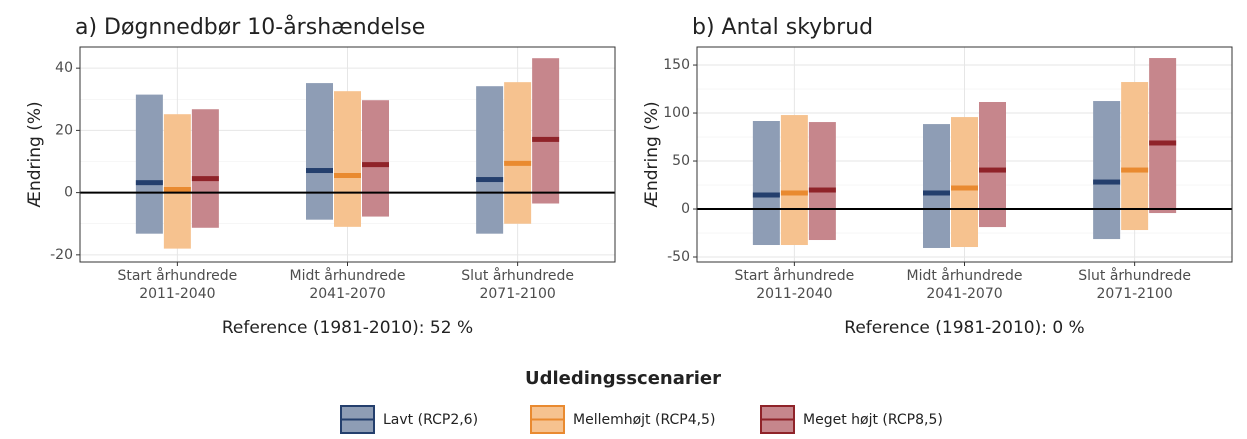 This screenshot has height=439, width=1247. Describe the element at coordinates (681, 161) in the screenshot. I see `y-tick-label: 50` at that location.